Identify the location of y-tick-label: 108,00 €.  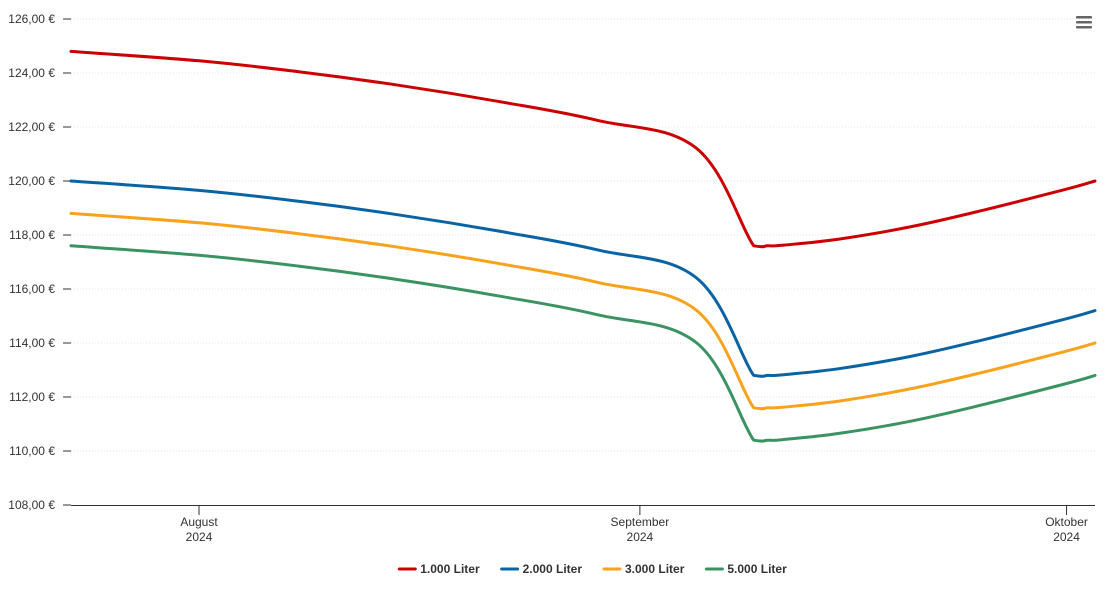
(31, 505).